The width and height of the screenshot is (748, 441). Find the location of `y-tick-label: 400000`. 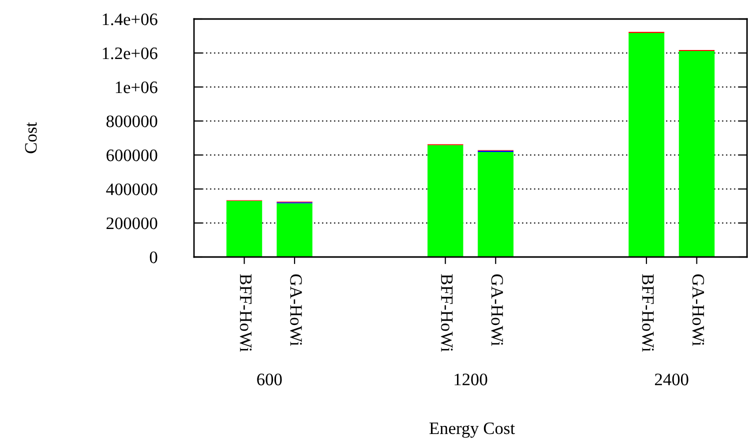

y-tick-label: 400000 is located at coordinates (132, 189).